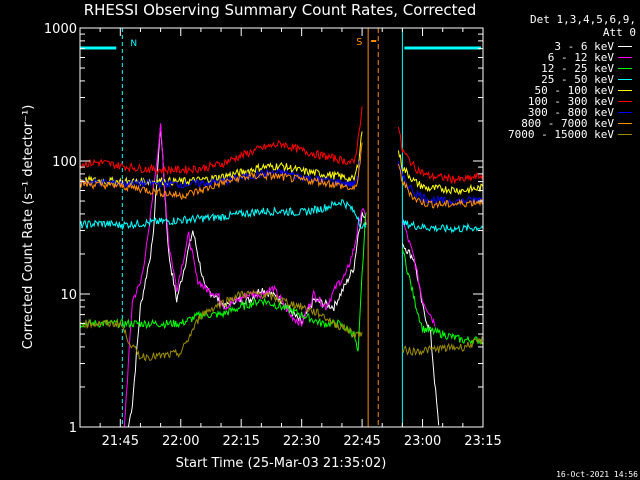 Image resolution: width=640 pixels, height=480 pixels. What do you see at coordinates (574, 90) in the screenshot?
I see `legend-label: 50 - 100 keV` at bounding box center [574, 90].